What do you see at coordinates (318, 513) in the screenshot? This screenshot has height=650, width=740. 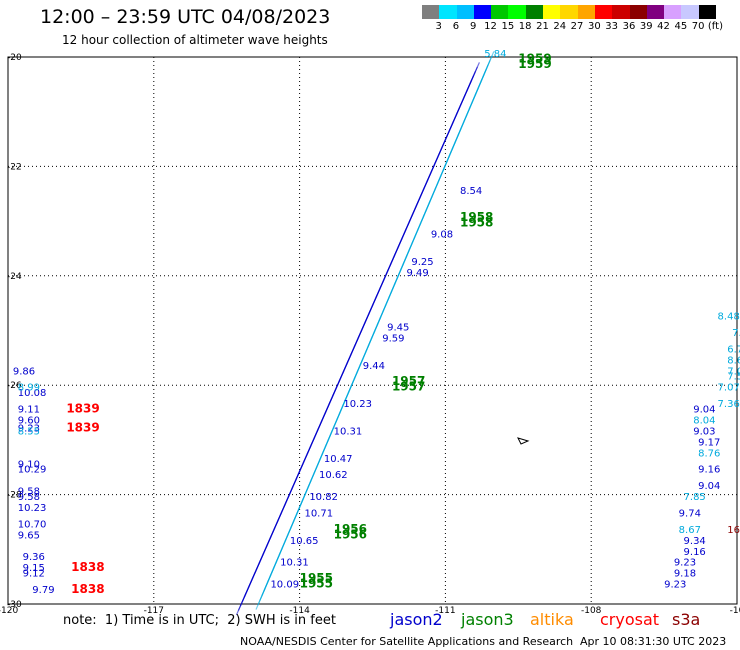 I see `data-point-label-jason2: 10.71` at bounding box center [318, 513].